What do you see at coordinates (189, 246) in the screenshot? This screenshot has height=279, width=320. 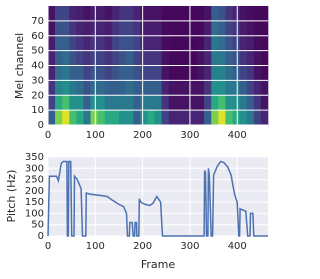 I see `x-tick-label: 300` at bounding box center [189, 246].